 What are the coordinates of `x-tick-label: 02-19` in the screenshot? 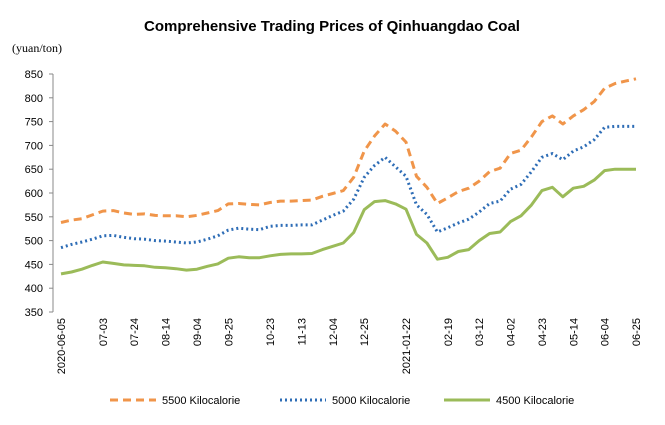 It's located at (449, 332).